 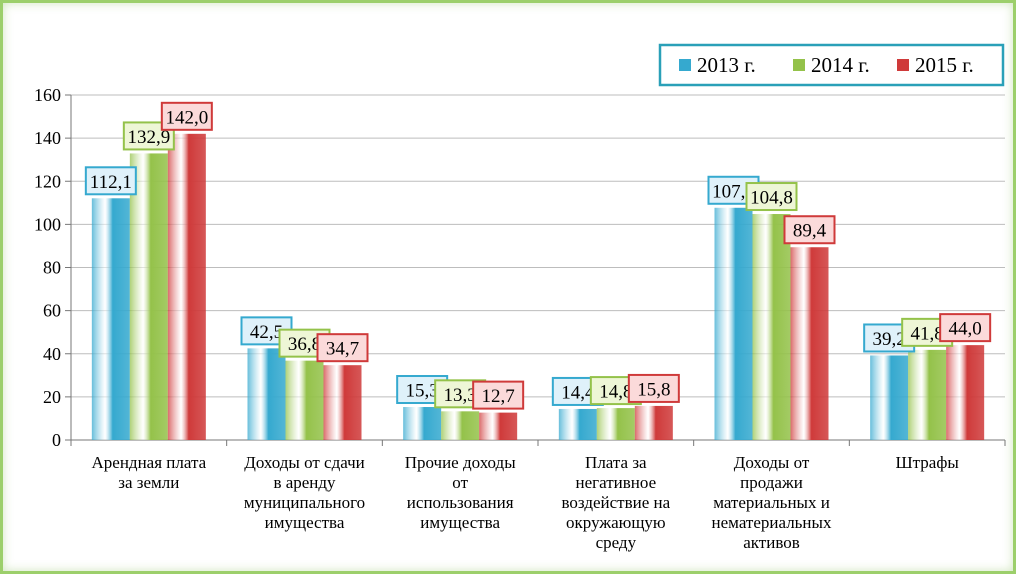 I want to click on y-tick-label: 160, so click(x=47, y=95).